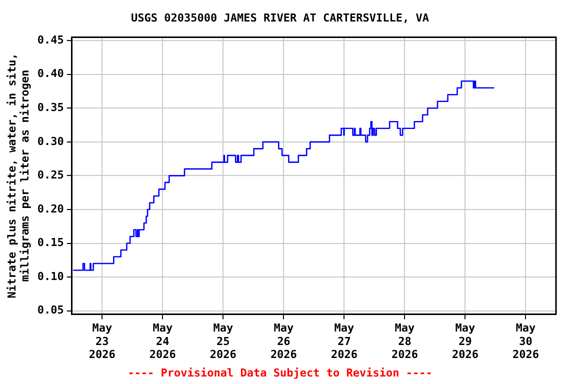 Image resolution: width=576 pixels, height=384 pixels. What do you see at coordinates (223, 342) in the screenshot?
I see `x-tick-label: May 25 2026` at bounding box center [223, 342].